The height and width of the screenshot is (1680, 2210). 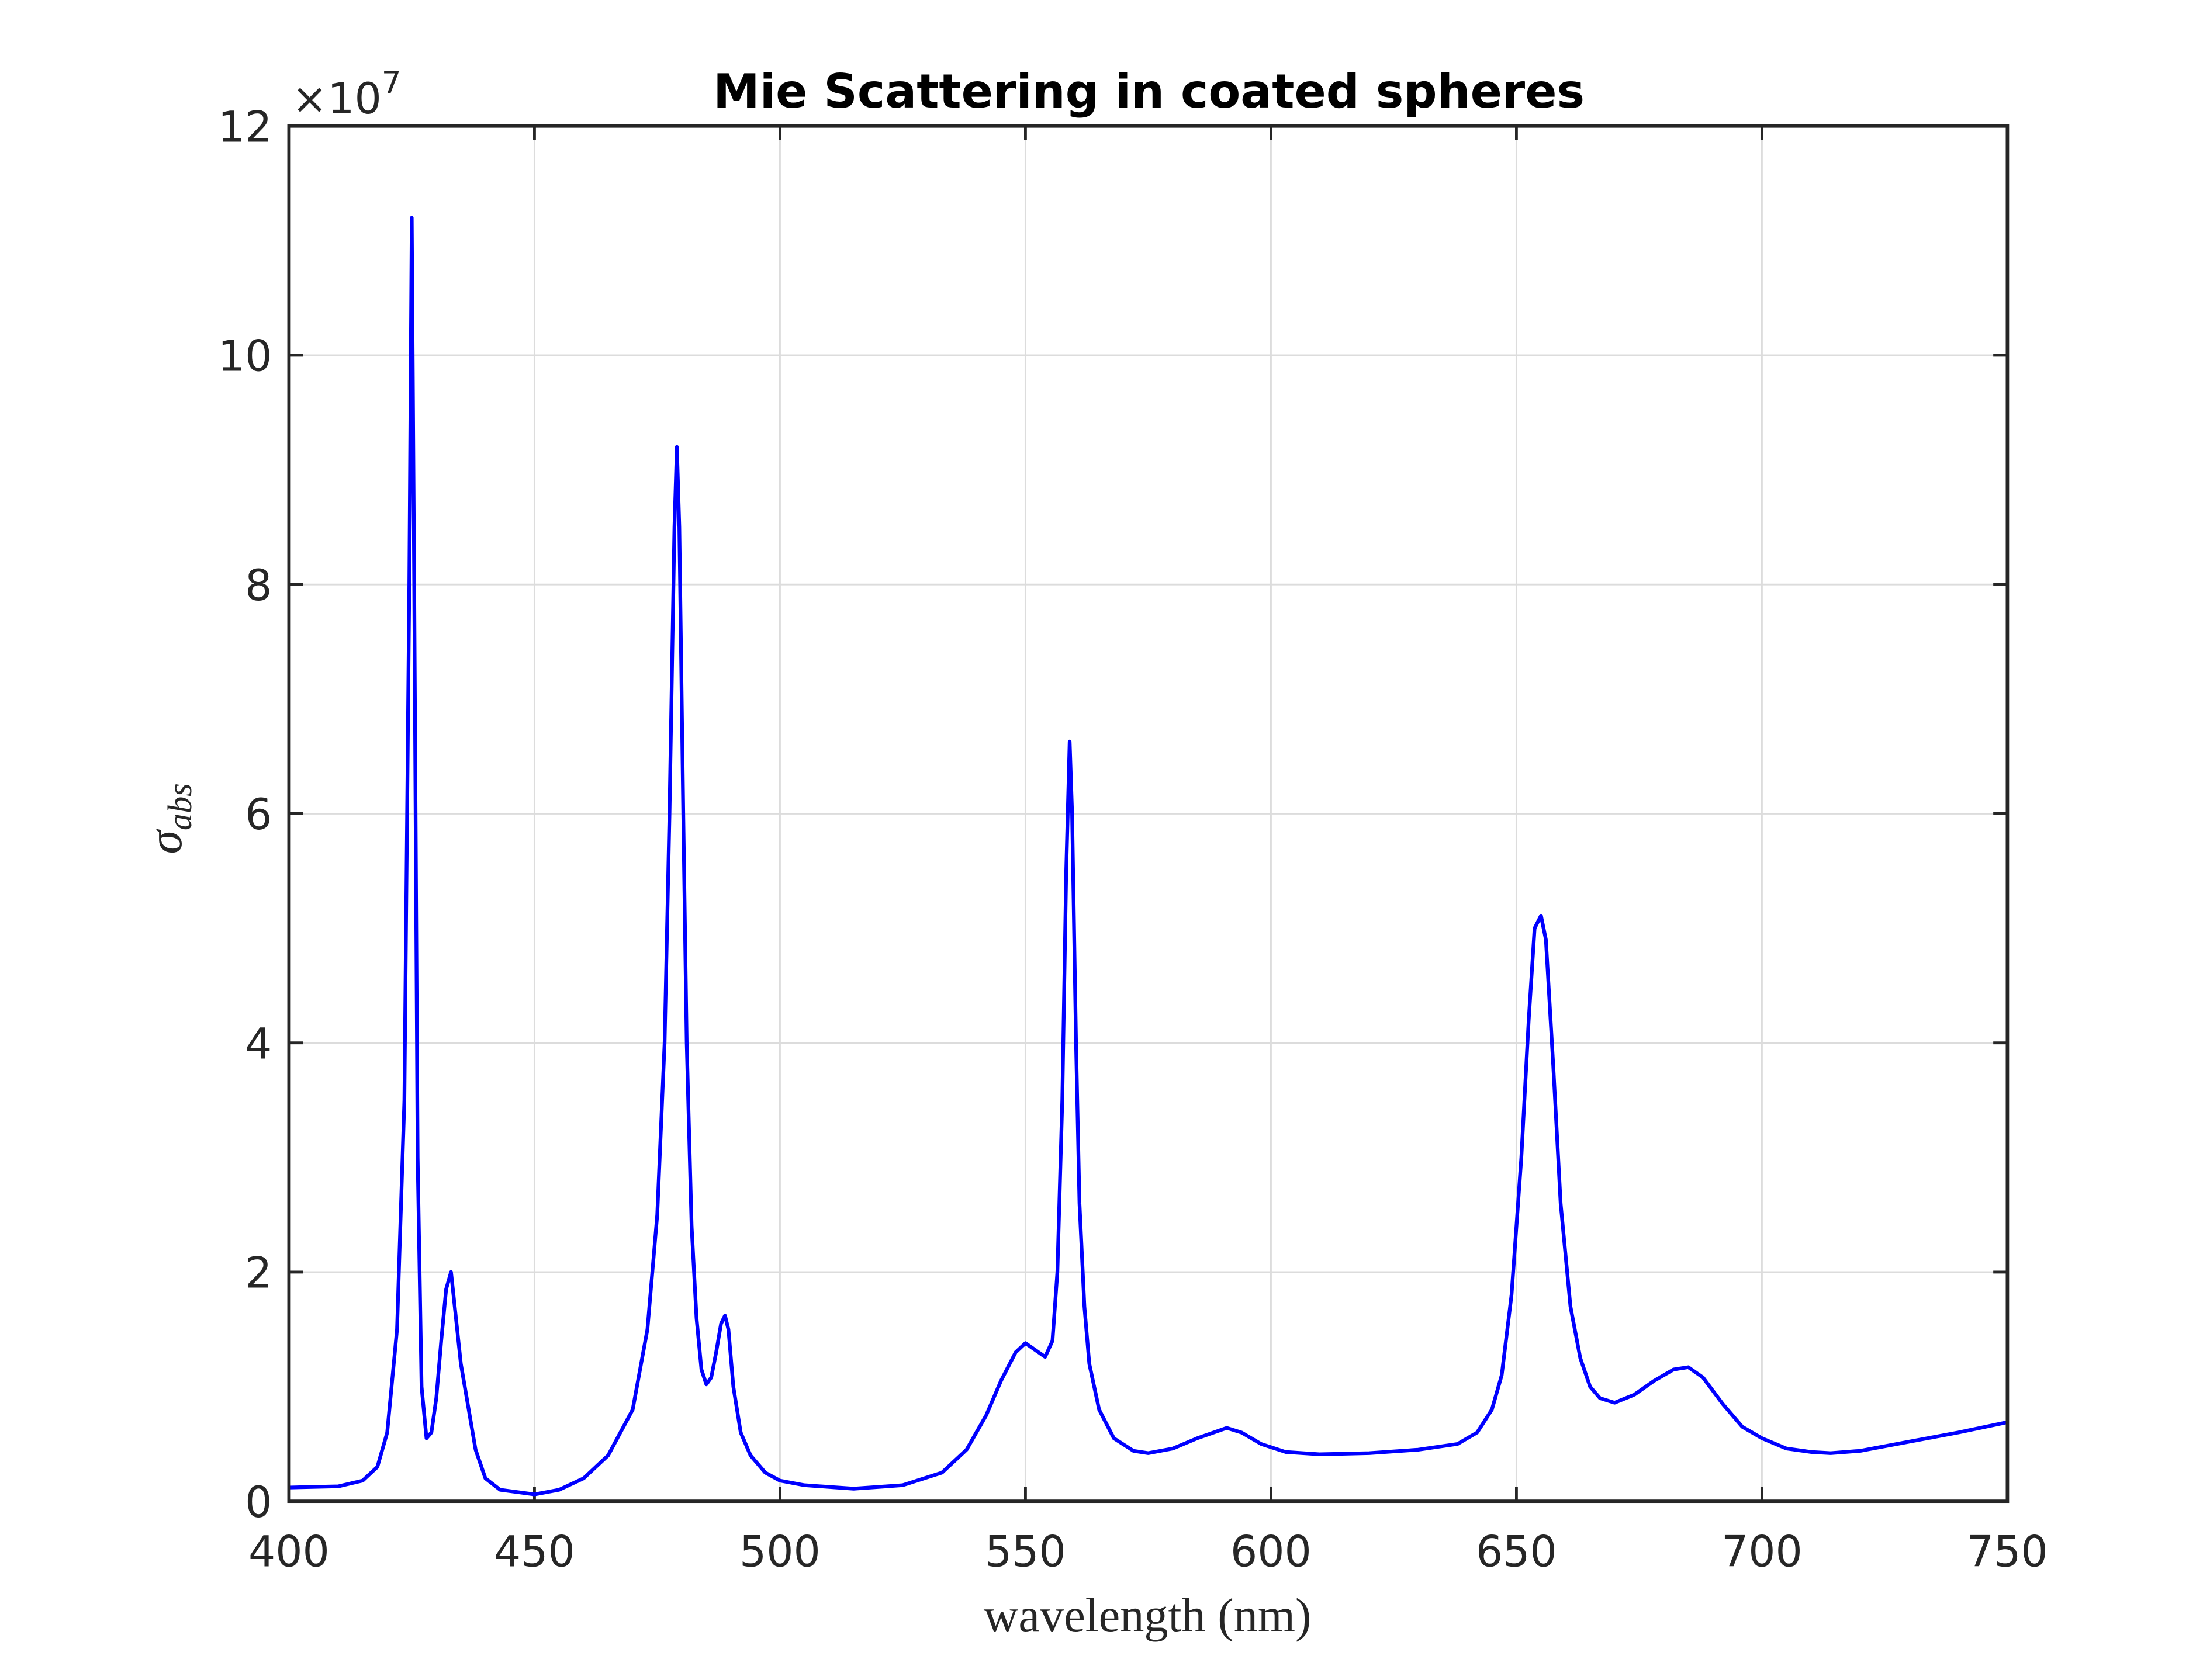 I want to click on y-label-symbol: σ, so click(x=165, y=841).